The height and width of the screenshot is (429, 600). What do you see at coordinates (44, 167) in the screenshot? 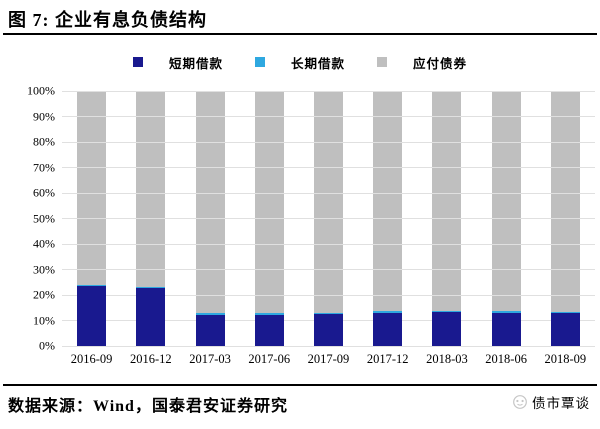
I see `y-tick-label: 70%` at bounding box center [44, 167].